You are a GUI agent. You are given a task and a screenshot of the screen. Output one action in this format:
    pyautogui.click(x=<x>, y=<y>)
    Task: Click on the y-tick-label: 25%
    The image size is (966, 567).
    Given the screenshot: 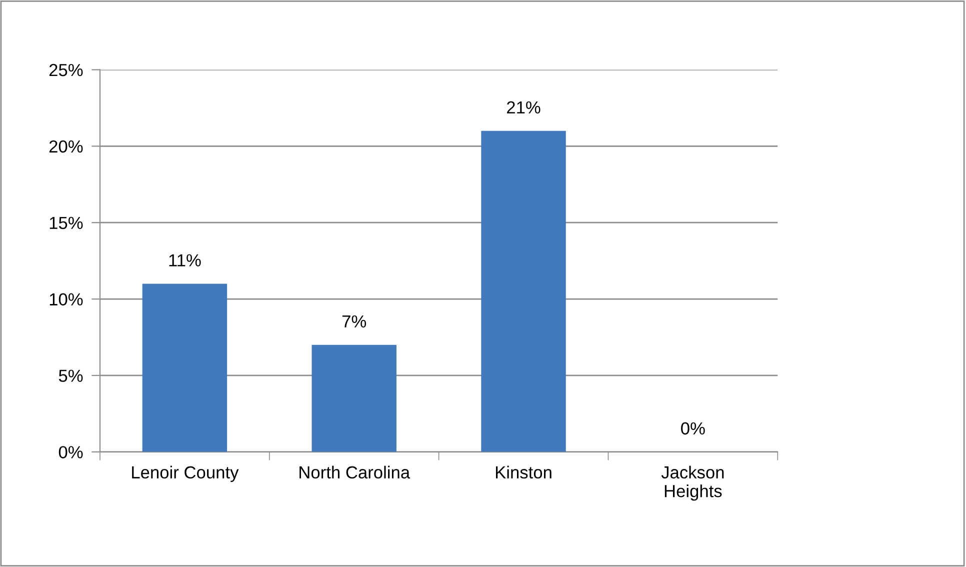 What is the action you would take?
    pyautogui.click(x=66, y=70)
    